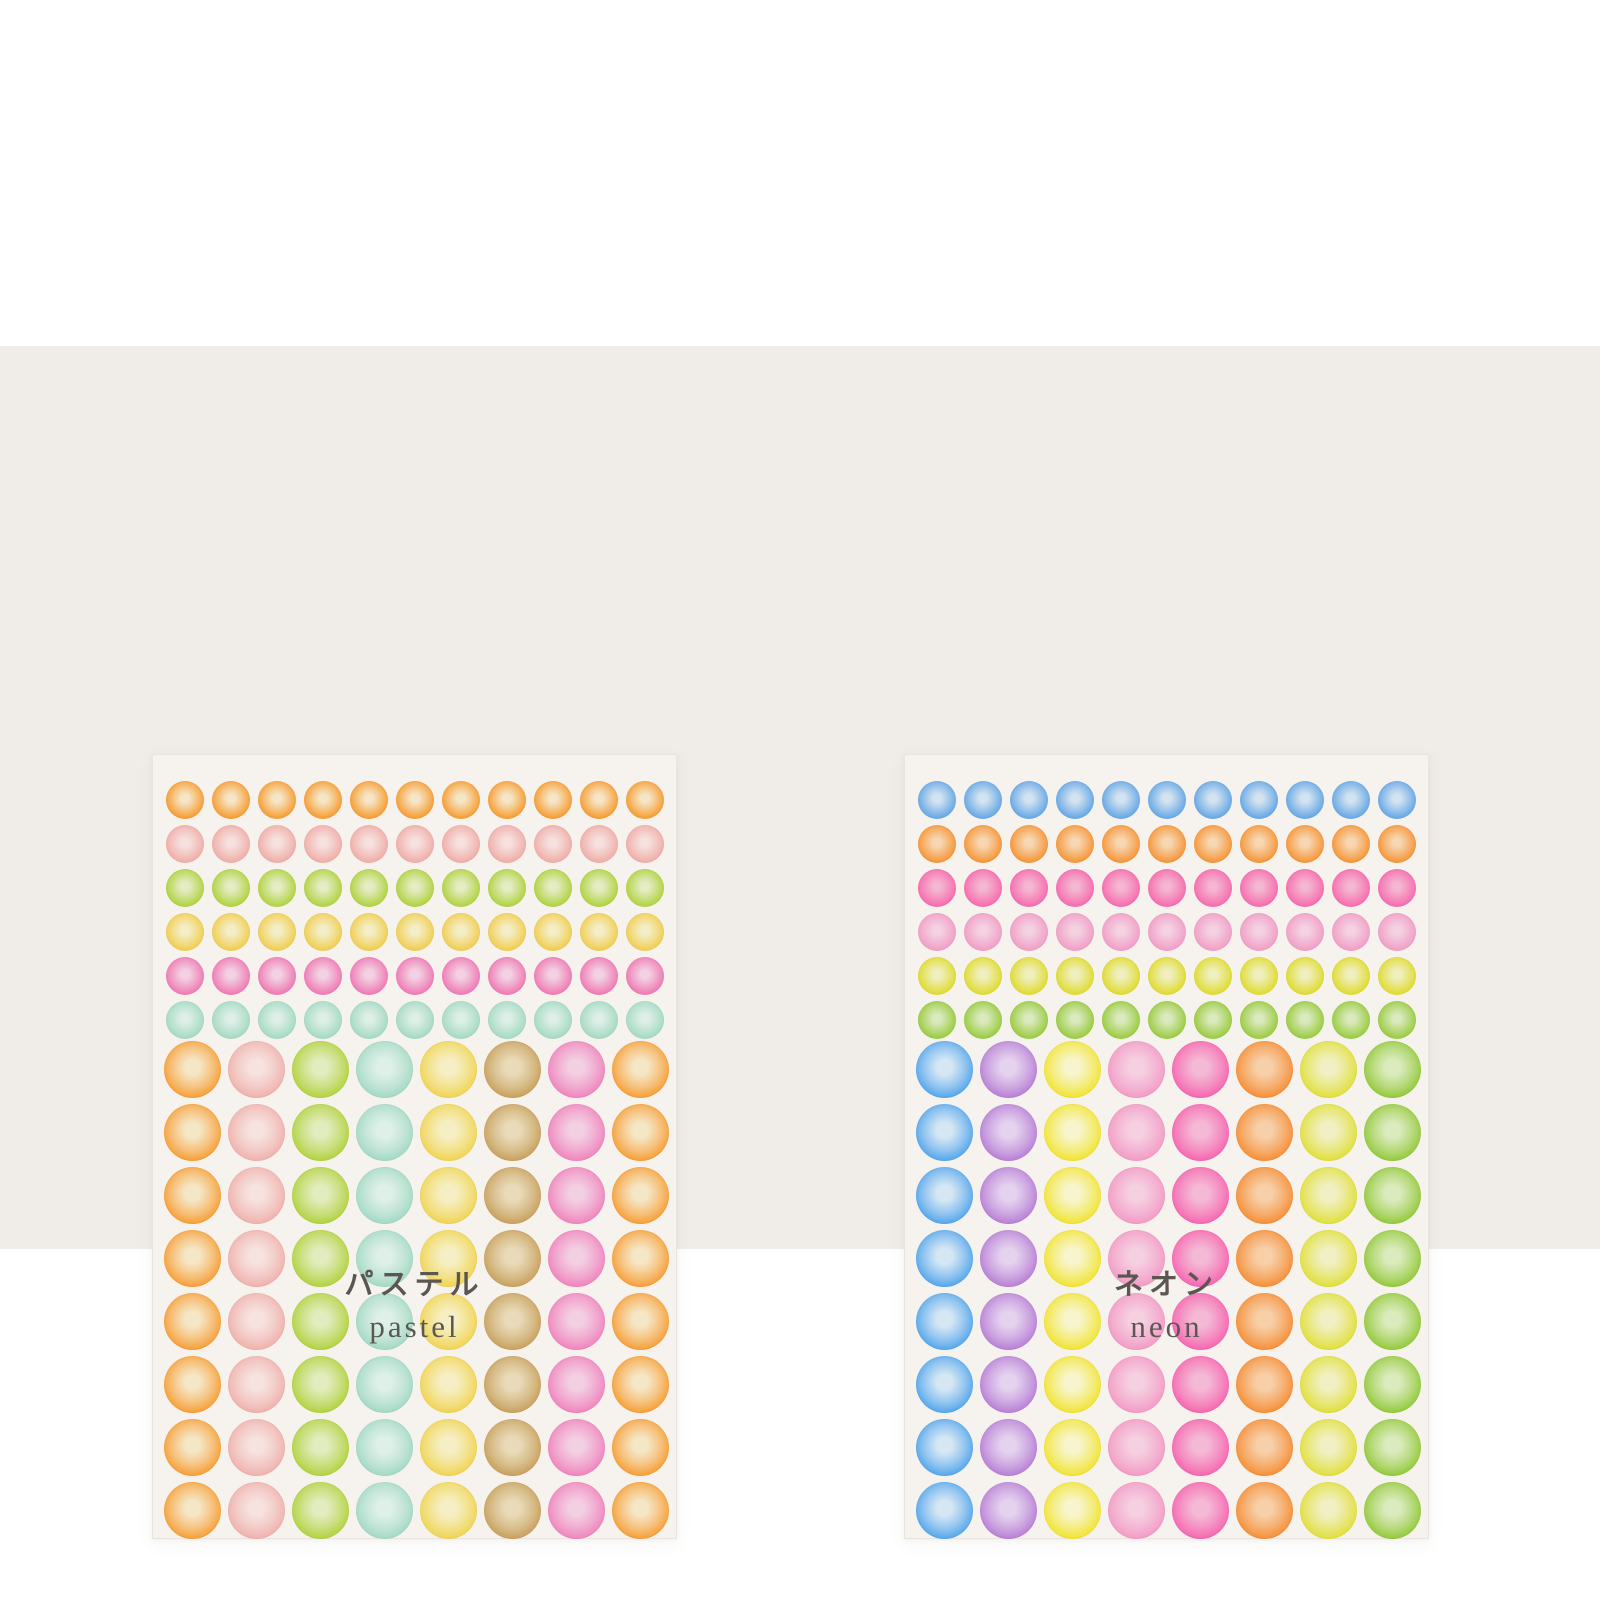 This screenshot has width=1600, height=1600. What do you see at coordinates (1166, 1306) in the screenshot?
I see `caption-neon: ネオン neon` at bounding box center [1166, 1306].